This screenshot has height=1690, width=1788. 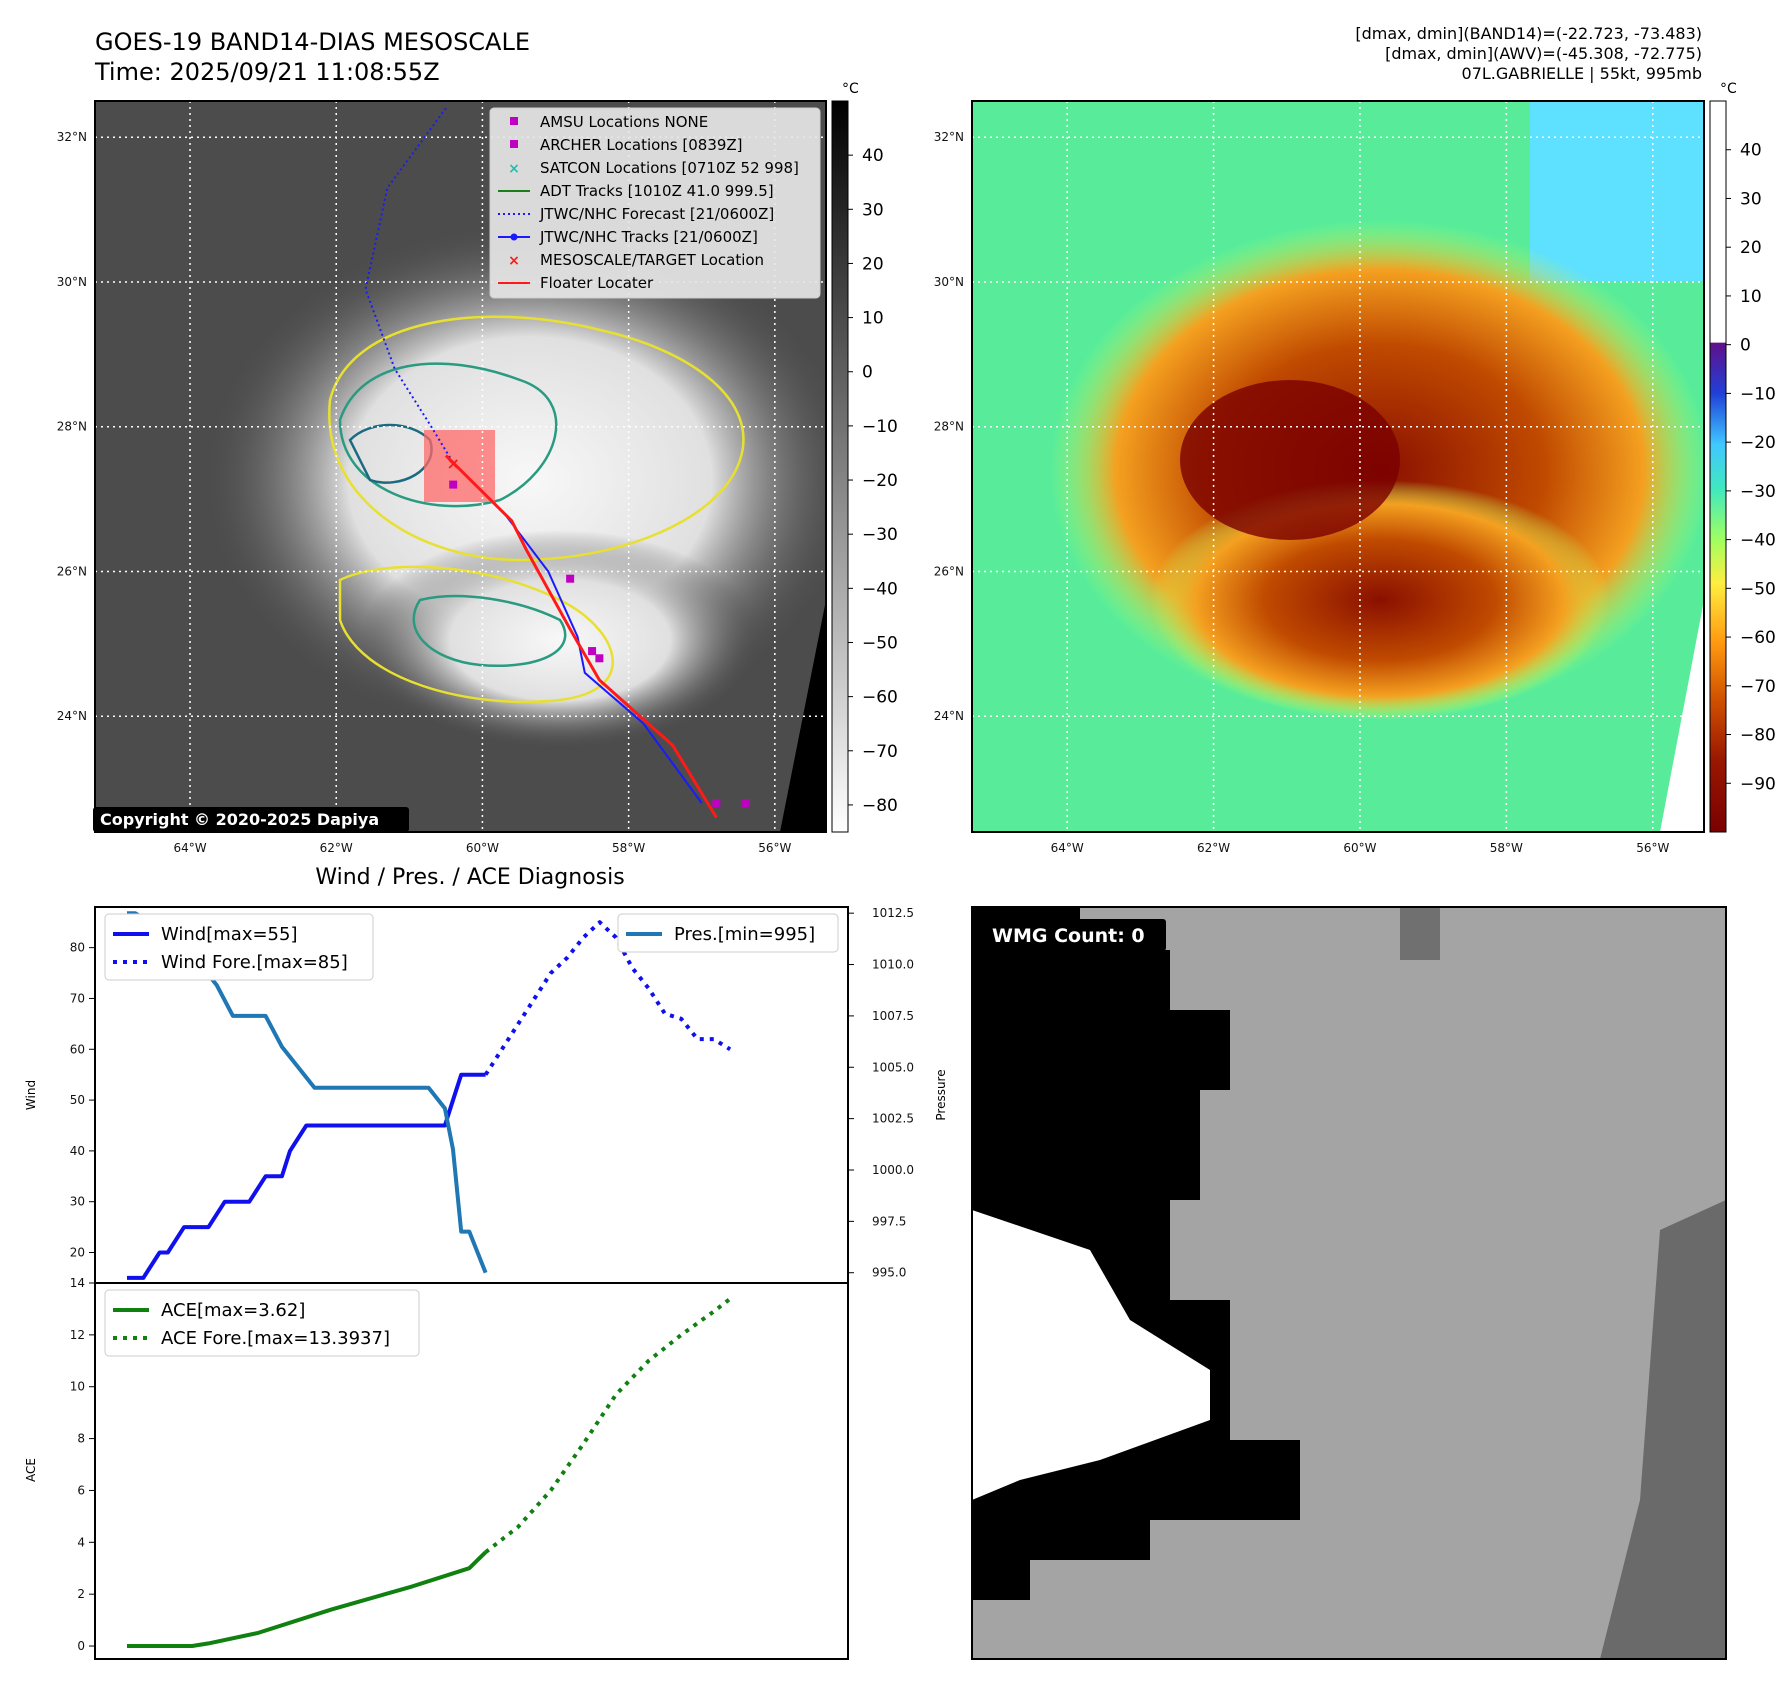 I want to click on wv-colorbar-bar, so click(x=1718, y=466).